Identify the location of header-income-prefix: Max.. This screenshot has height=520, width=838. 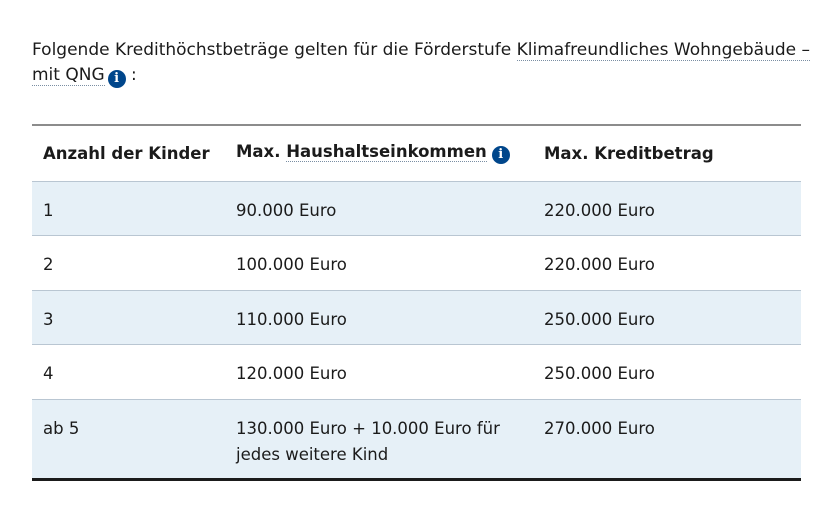
(261, 152).